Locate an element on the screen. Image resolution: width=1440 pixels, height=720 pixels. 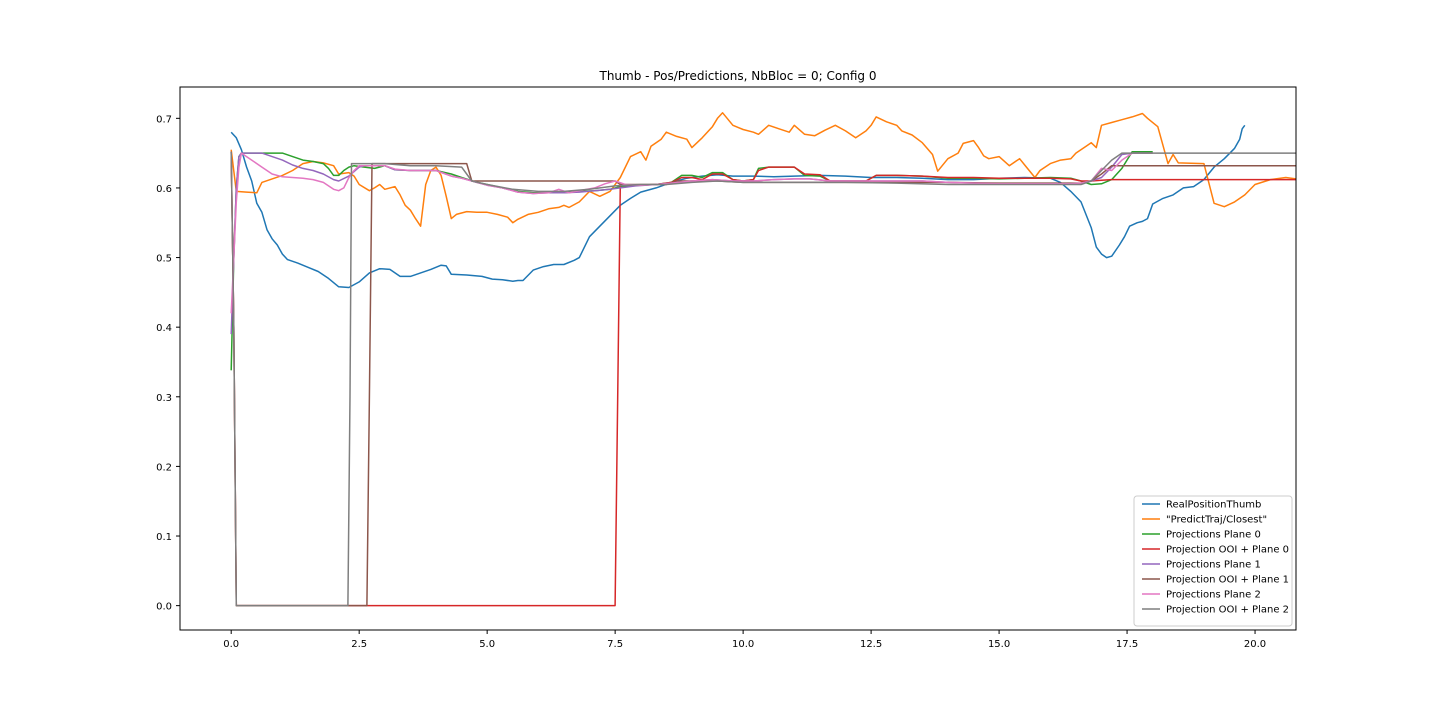
x-tick-label: 15.0 is located at coordinates (999, 644).